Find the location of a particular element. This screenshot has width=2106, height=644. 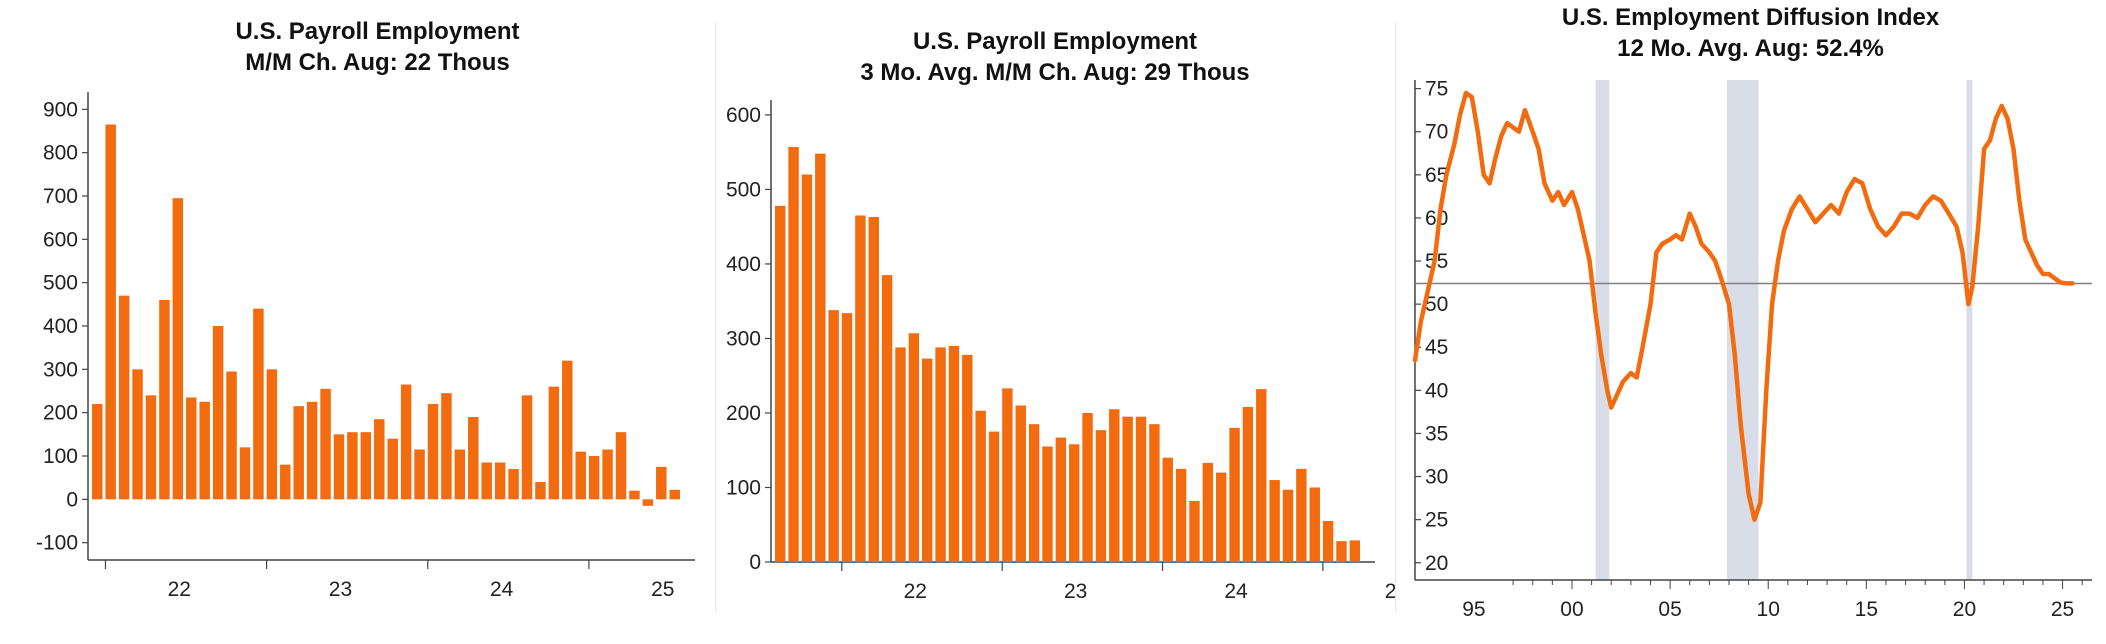

y-tick-label: 25 is located at coordinates (1436, 520).